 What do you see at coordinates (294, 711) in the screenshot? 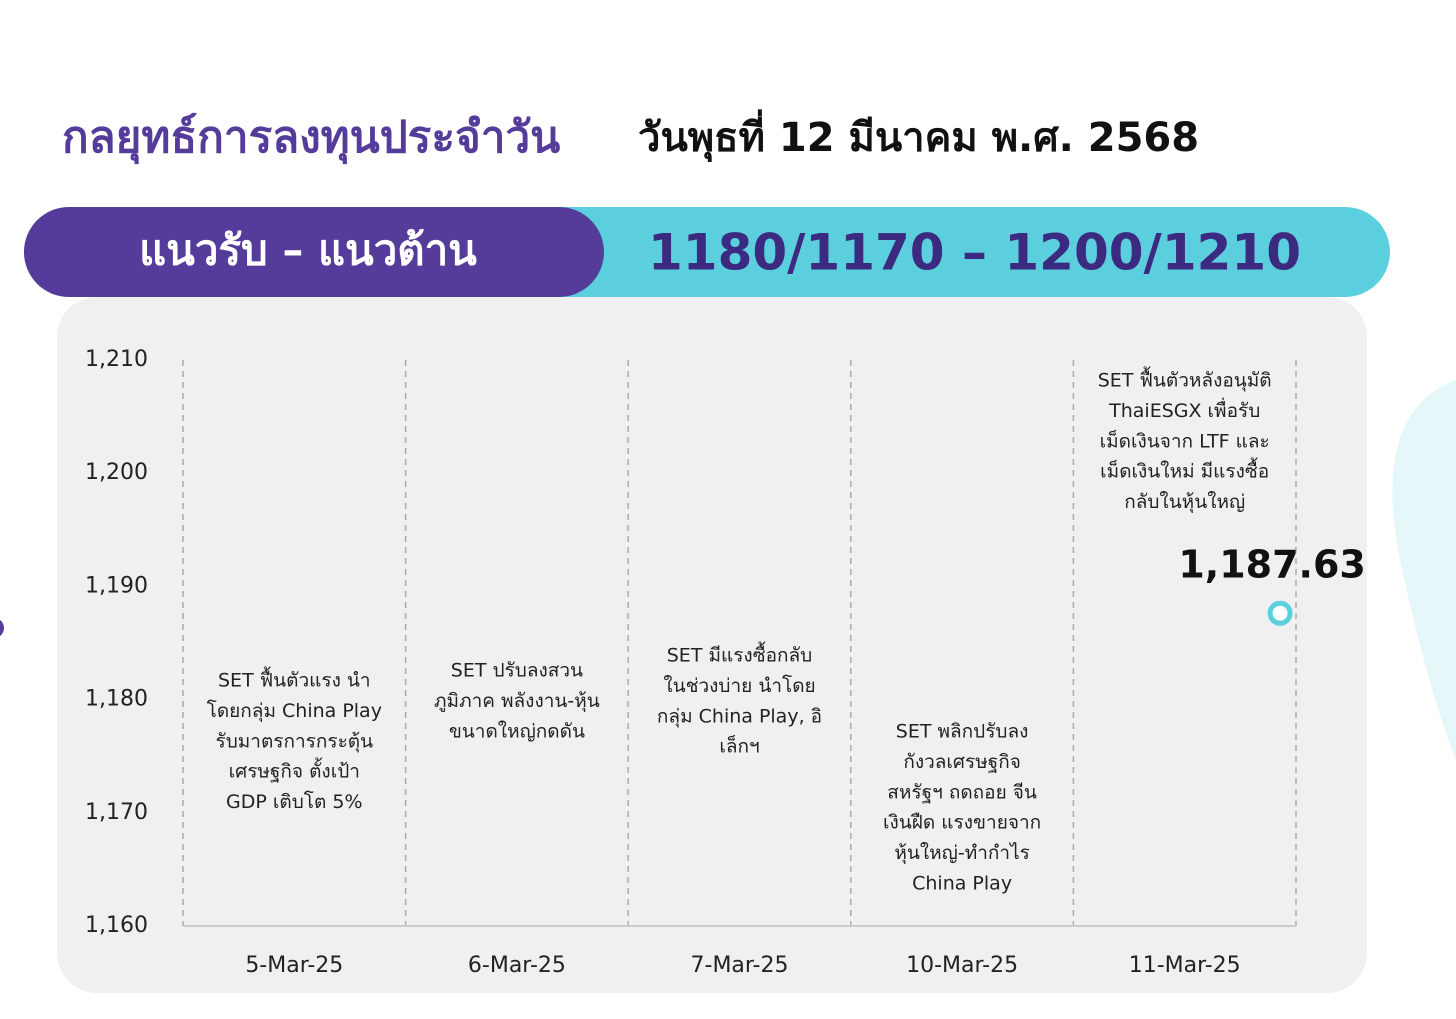
I see `annotation-line: โดยกลุ่ม China Play` at bounding box center [294, 711].